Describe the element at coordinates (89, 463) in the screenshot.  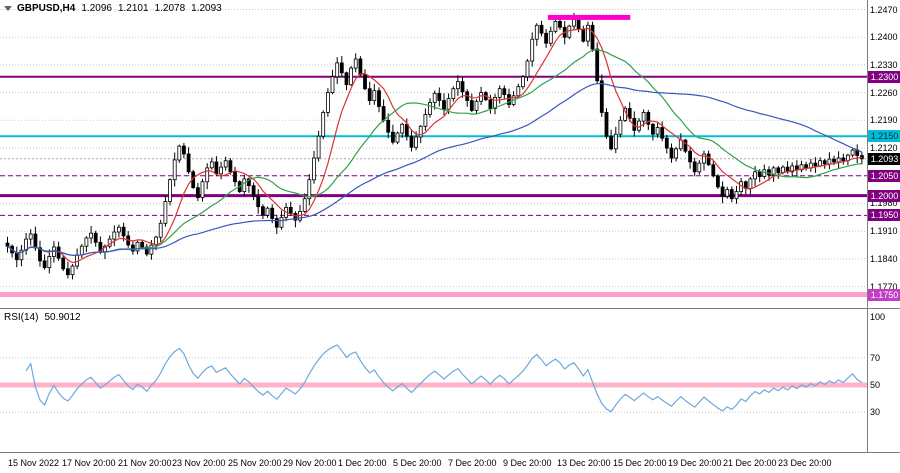
I see `time-axis-label: 17 Nov 20:00` at that location.